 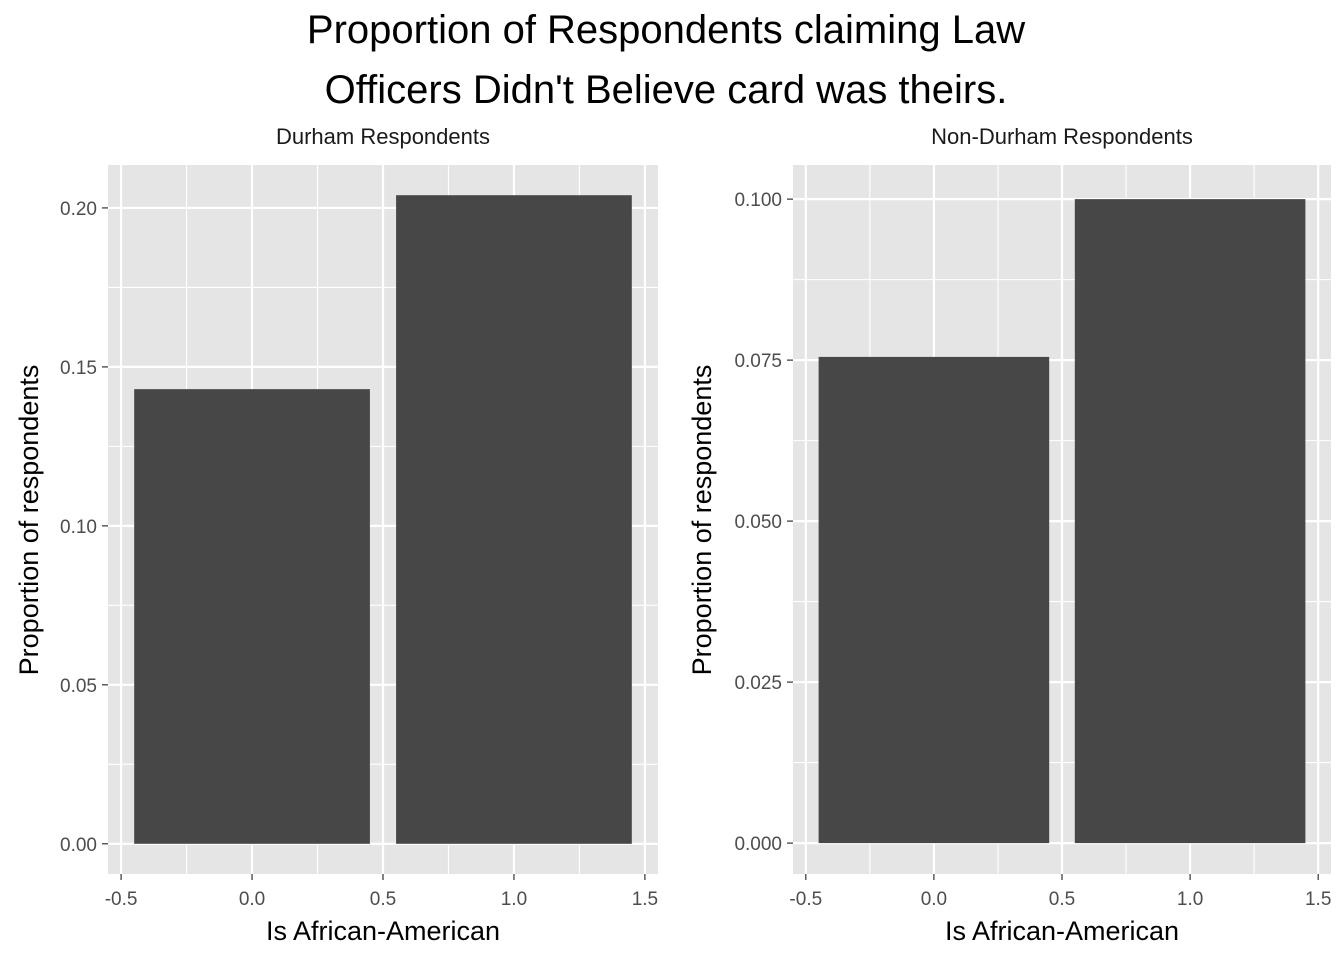 What do you see at coordinates (78, 845) in the screenshot?
I see `y-tick-label: 0.00` at bounding box center [78, 845].